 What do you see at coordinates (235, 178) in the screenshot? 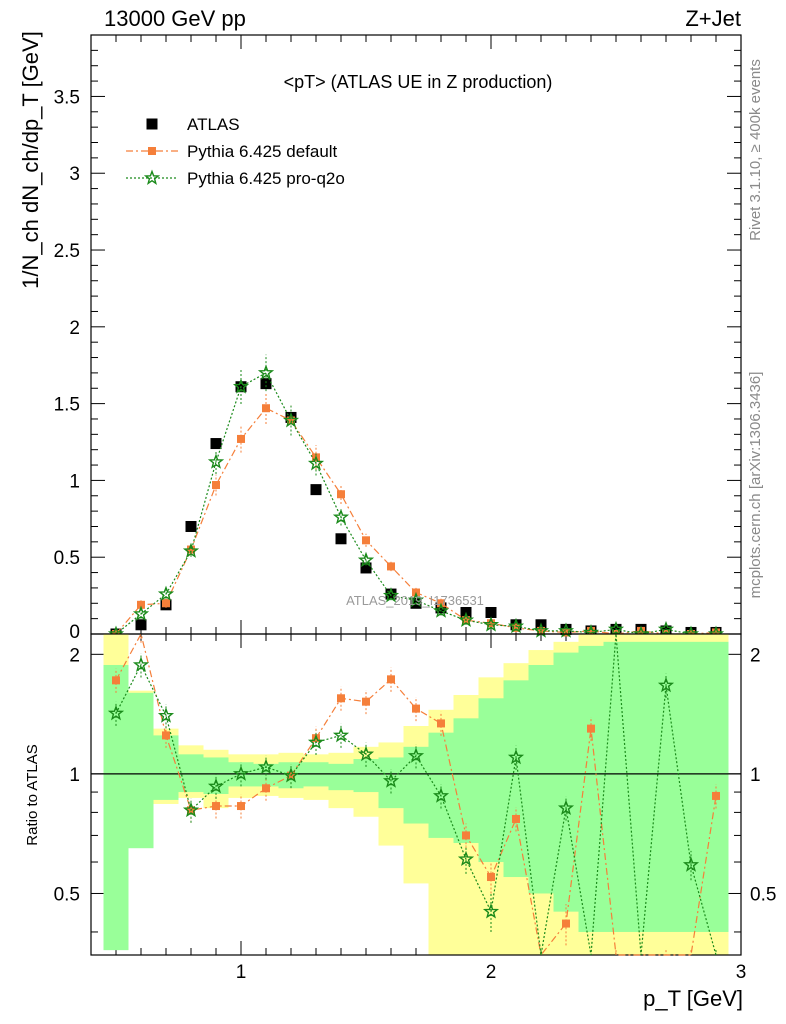
I see `legend-entry: Pythia 6.425 pro-q2o` at bounding box center [235, 178].